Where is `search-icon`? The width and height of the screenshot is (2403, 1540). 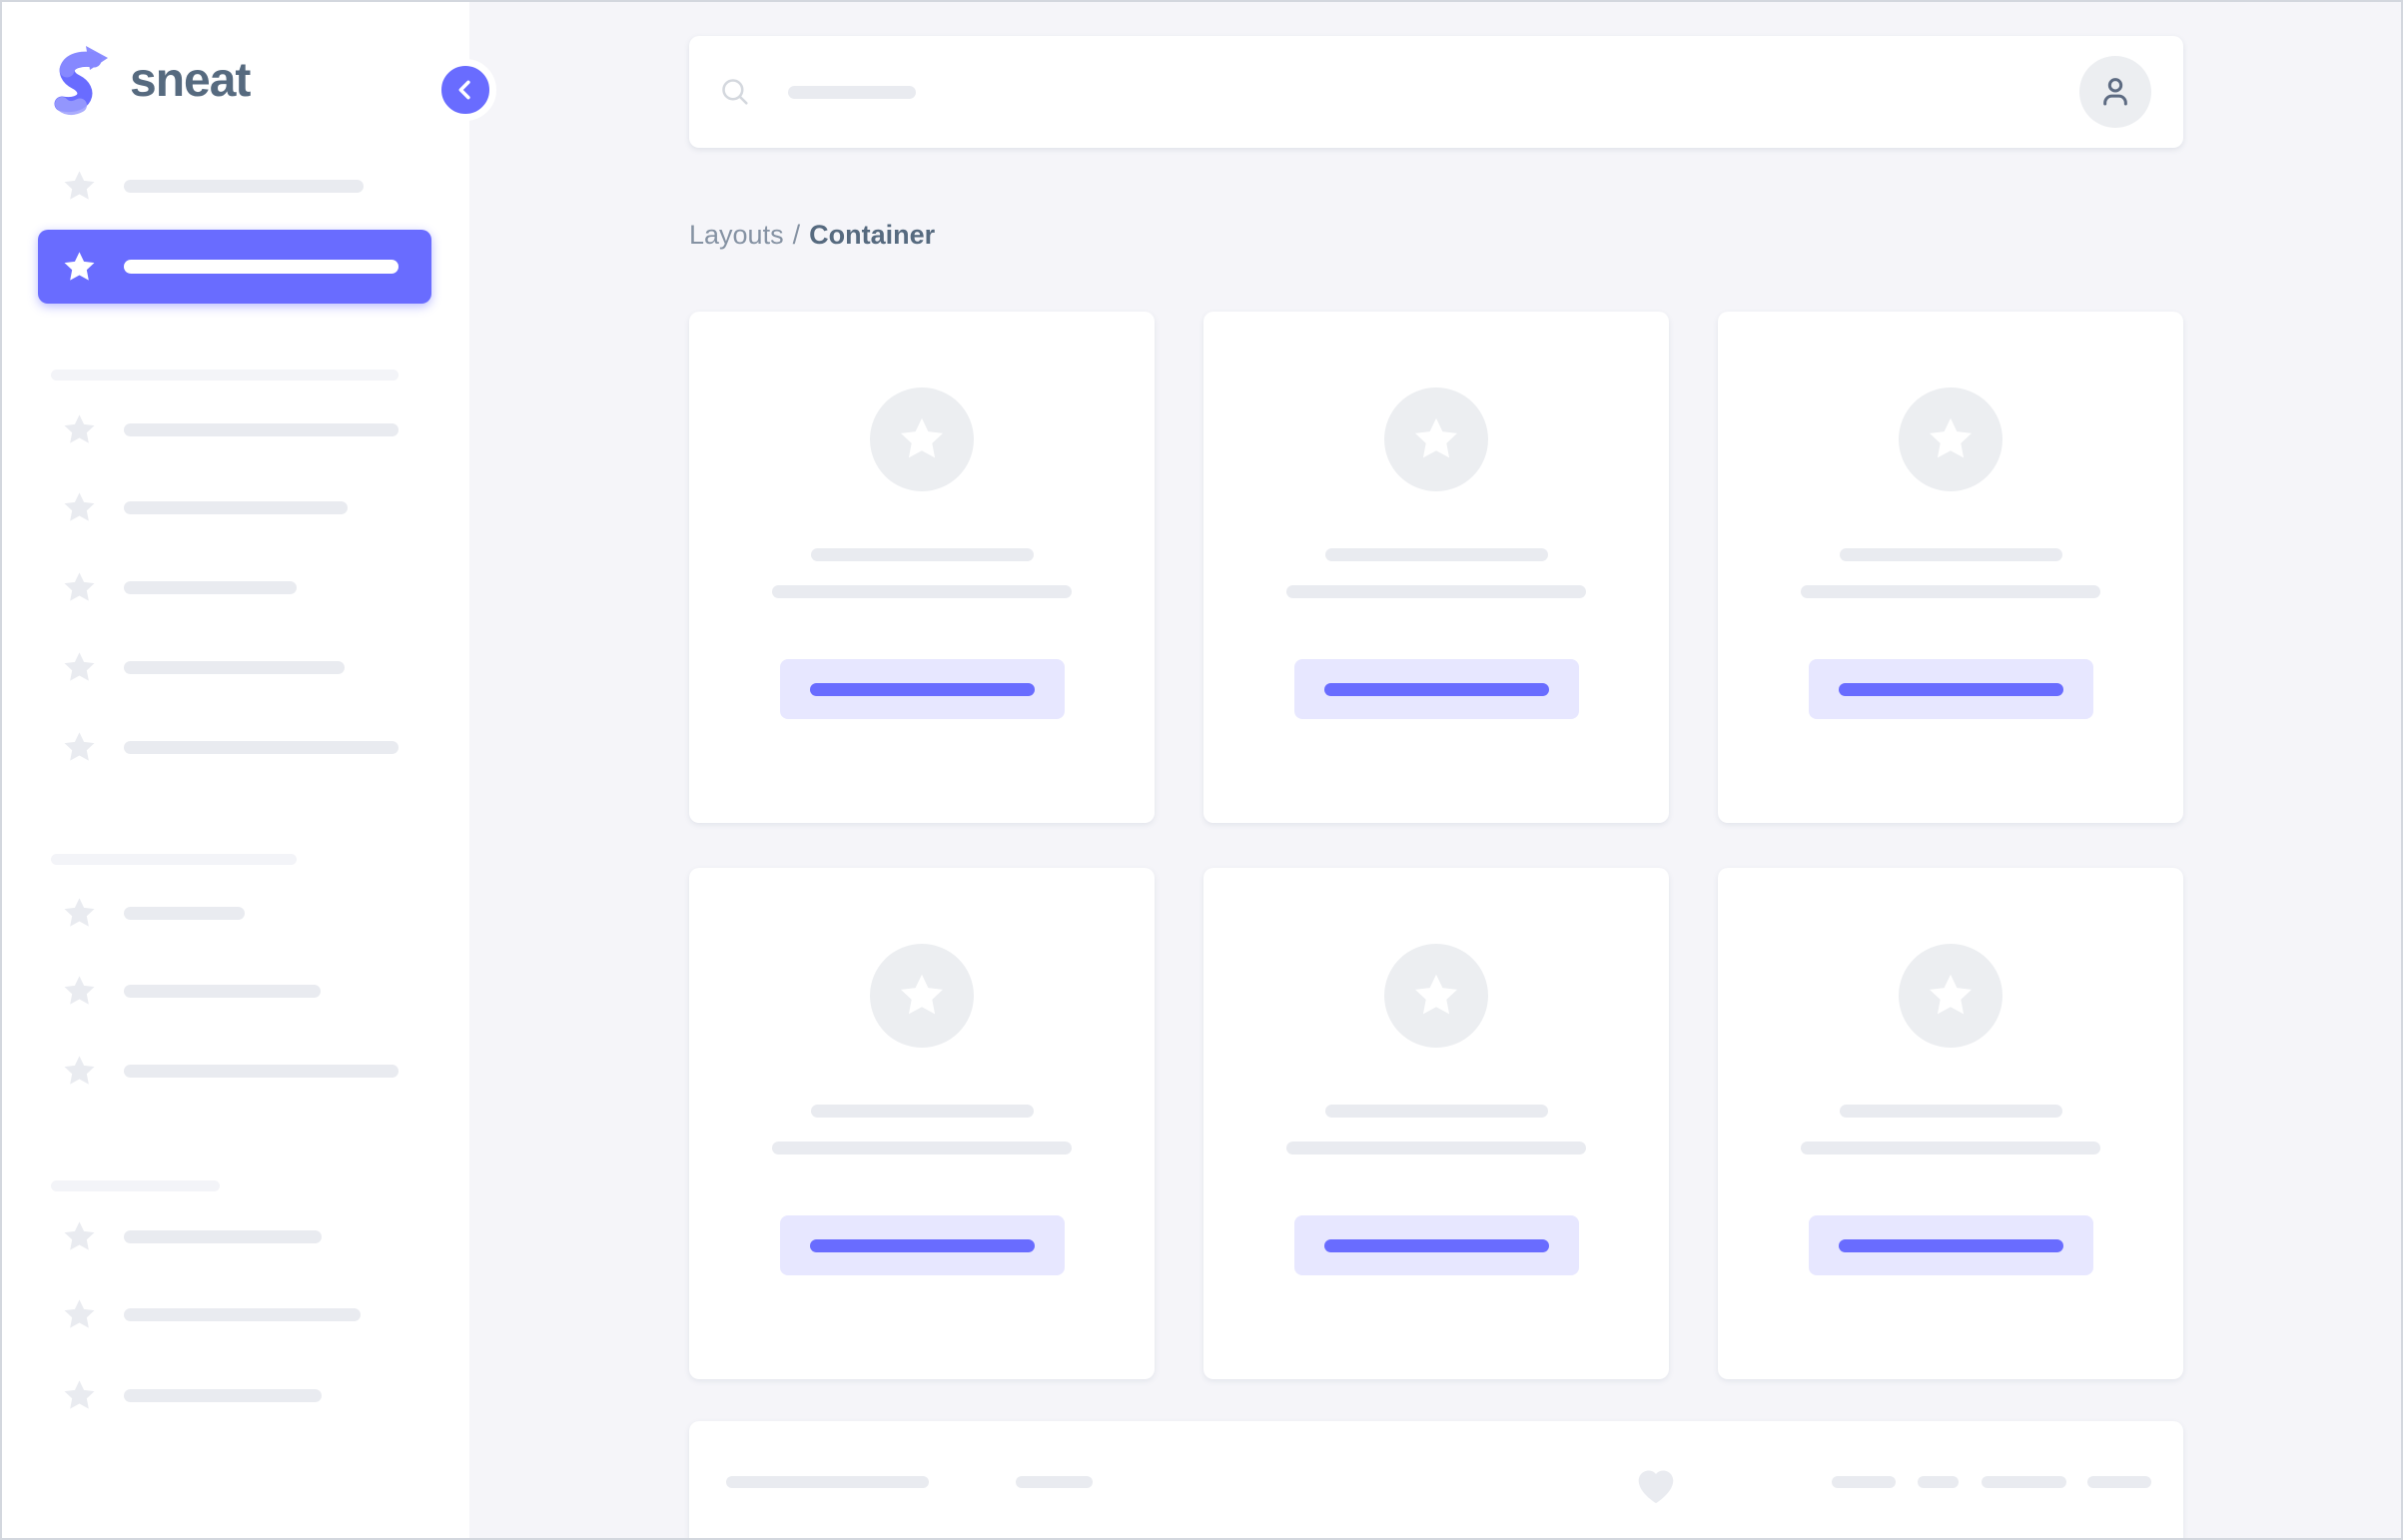 search-icon is located at coordinates (735, 92).